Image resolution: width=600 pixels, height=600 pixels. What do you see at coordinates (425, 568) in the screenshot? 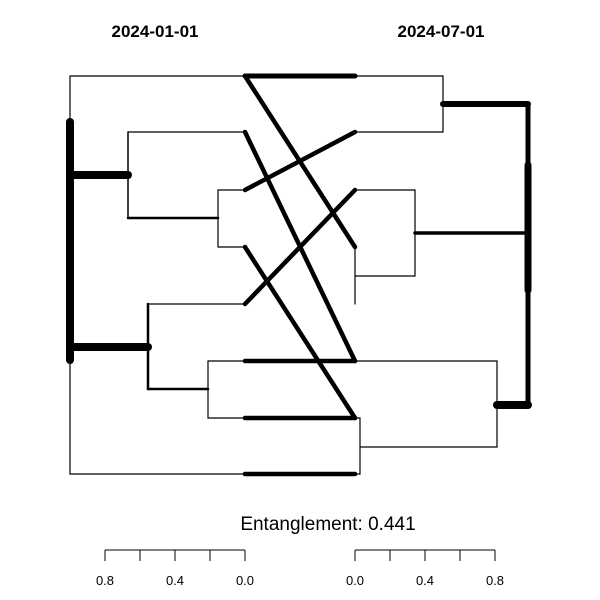
I see `right-height-axis: 0.0 0.4 0.8` at bounding box center [425, 568].